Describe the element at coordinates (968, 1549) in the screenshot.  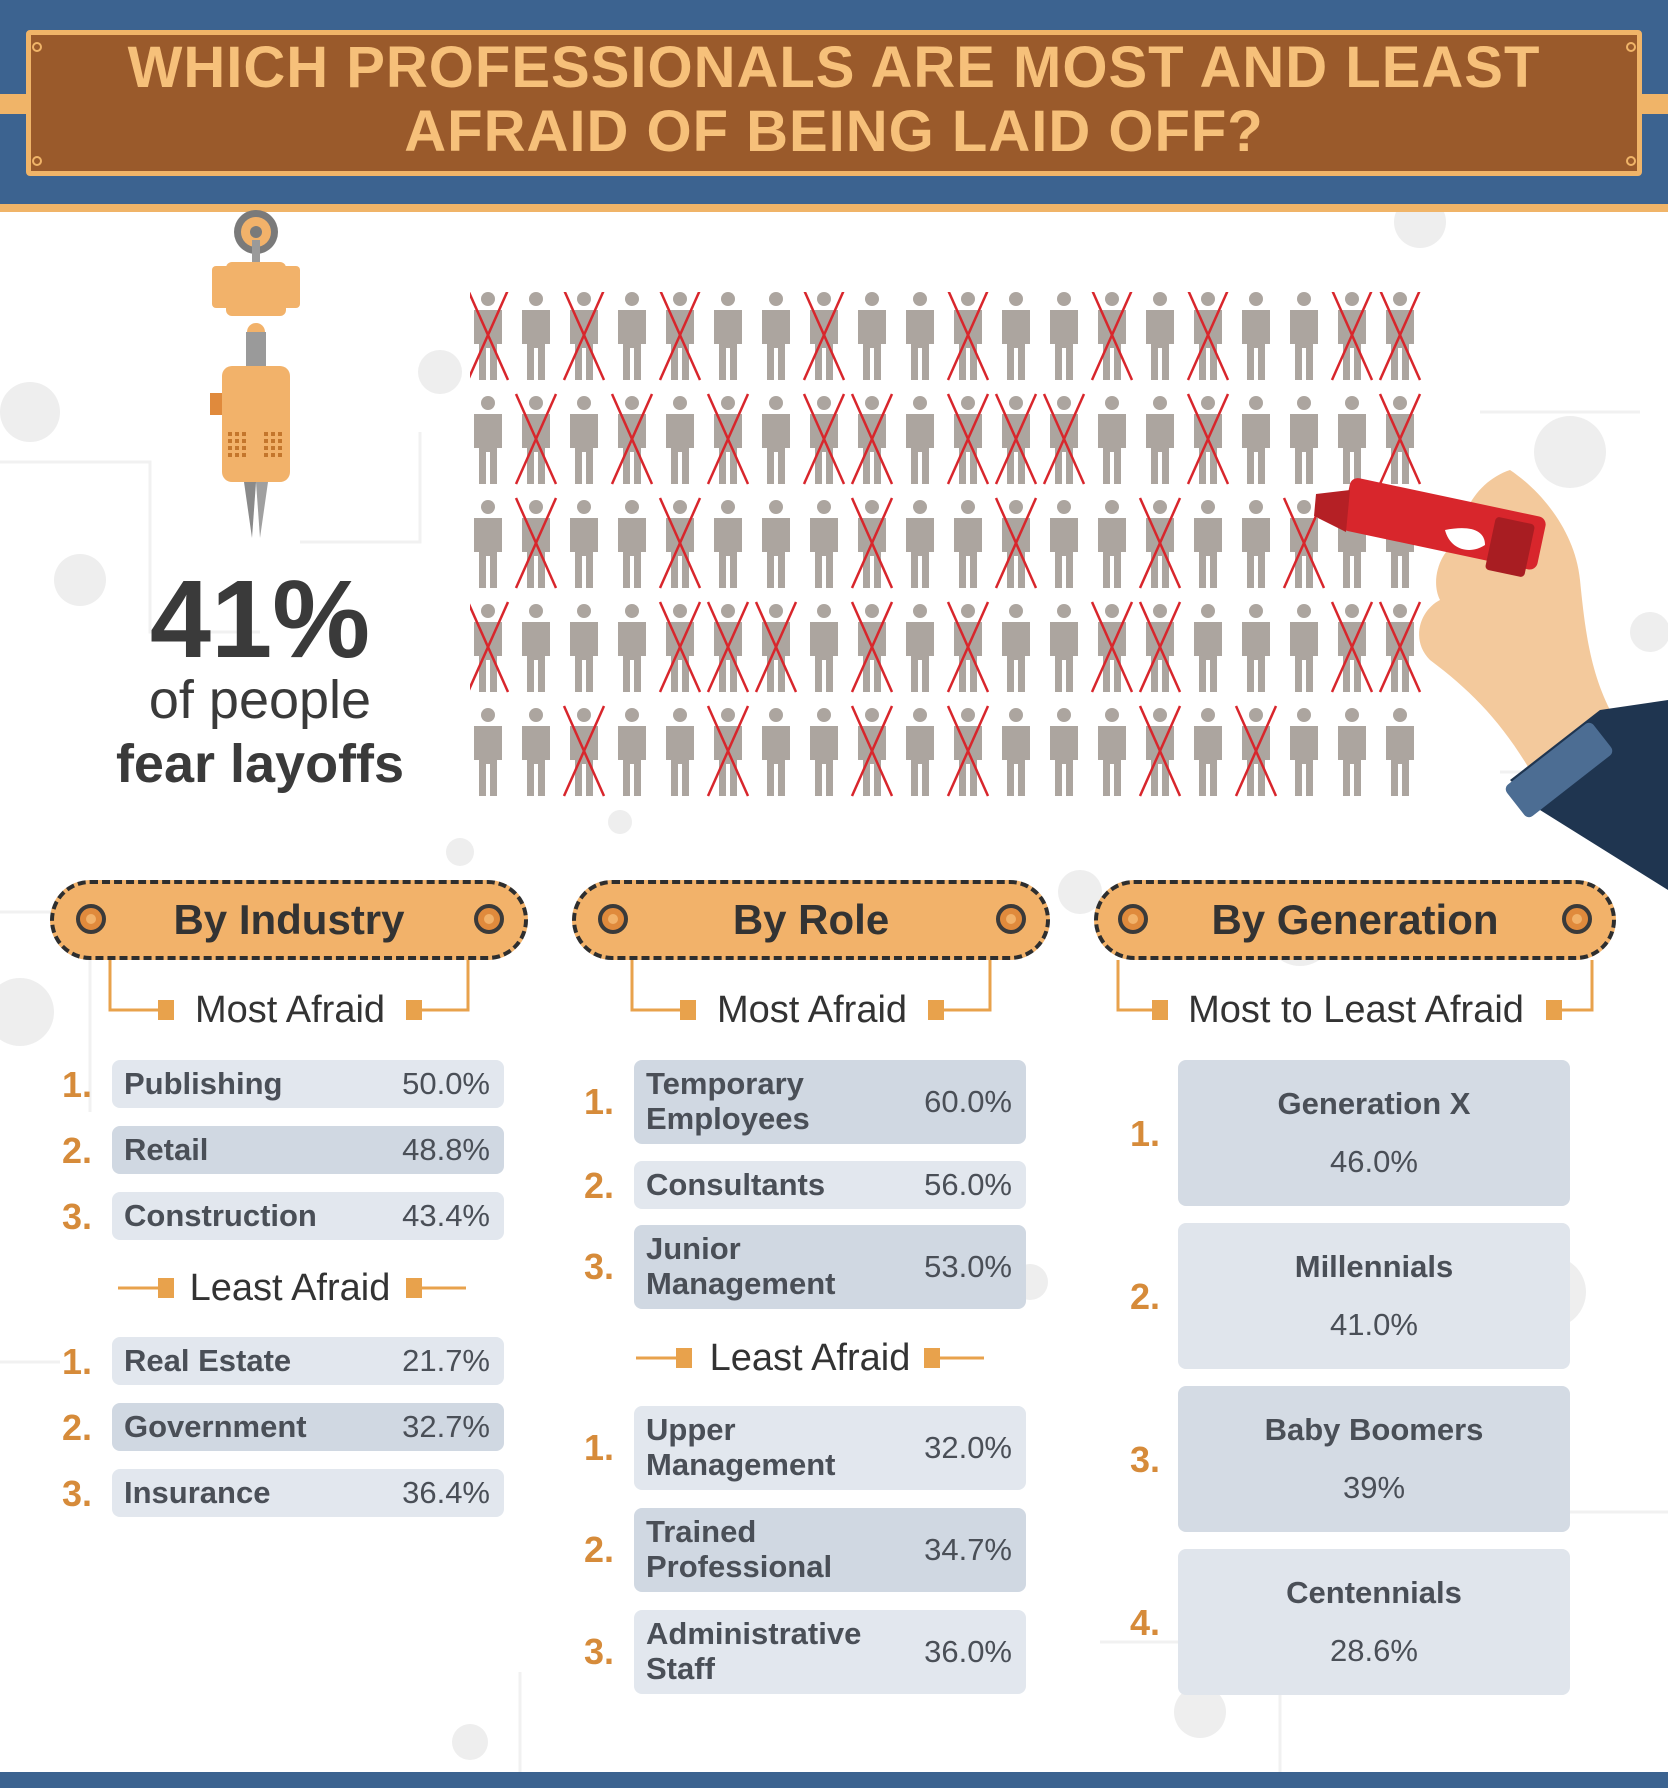
I see `row-value: 34.7%` at that location.